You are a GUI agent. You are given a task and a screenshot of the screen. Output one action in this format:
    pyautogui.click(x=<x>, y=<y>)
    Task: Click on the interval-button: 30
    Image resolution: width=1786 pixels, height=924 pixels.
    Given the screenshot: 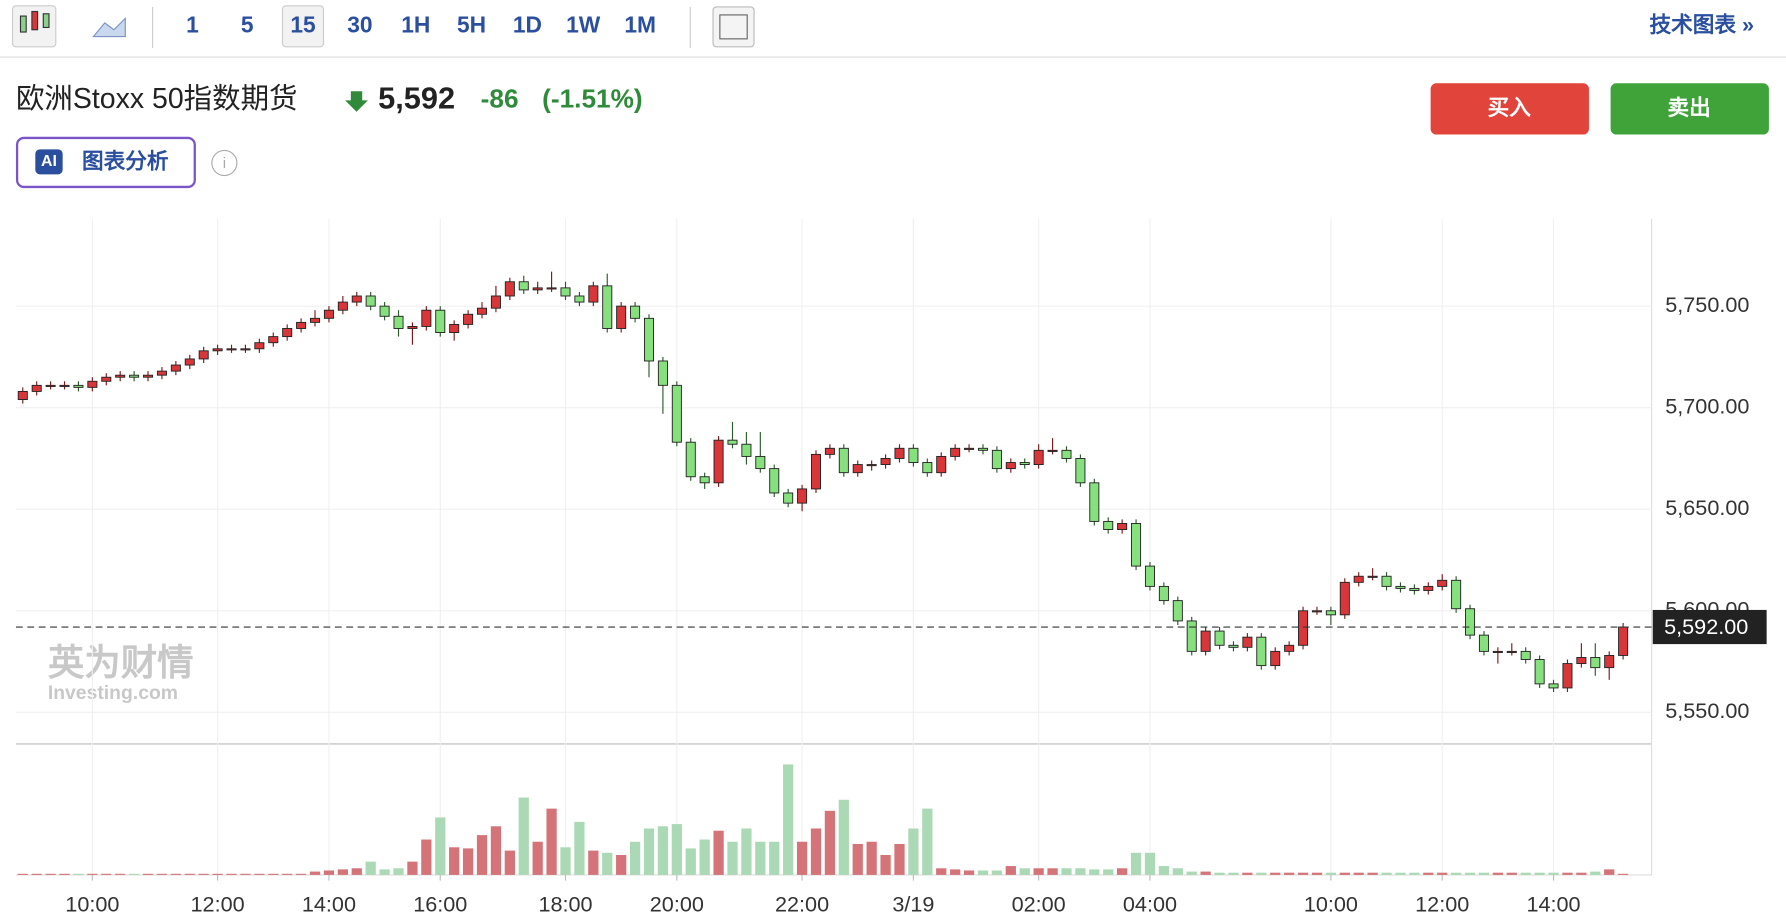 What is the action you would take?
    pyautogui.click(x=359, y=24)
    